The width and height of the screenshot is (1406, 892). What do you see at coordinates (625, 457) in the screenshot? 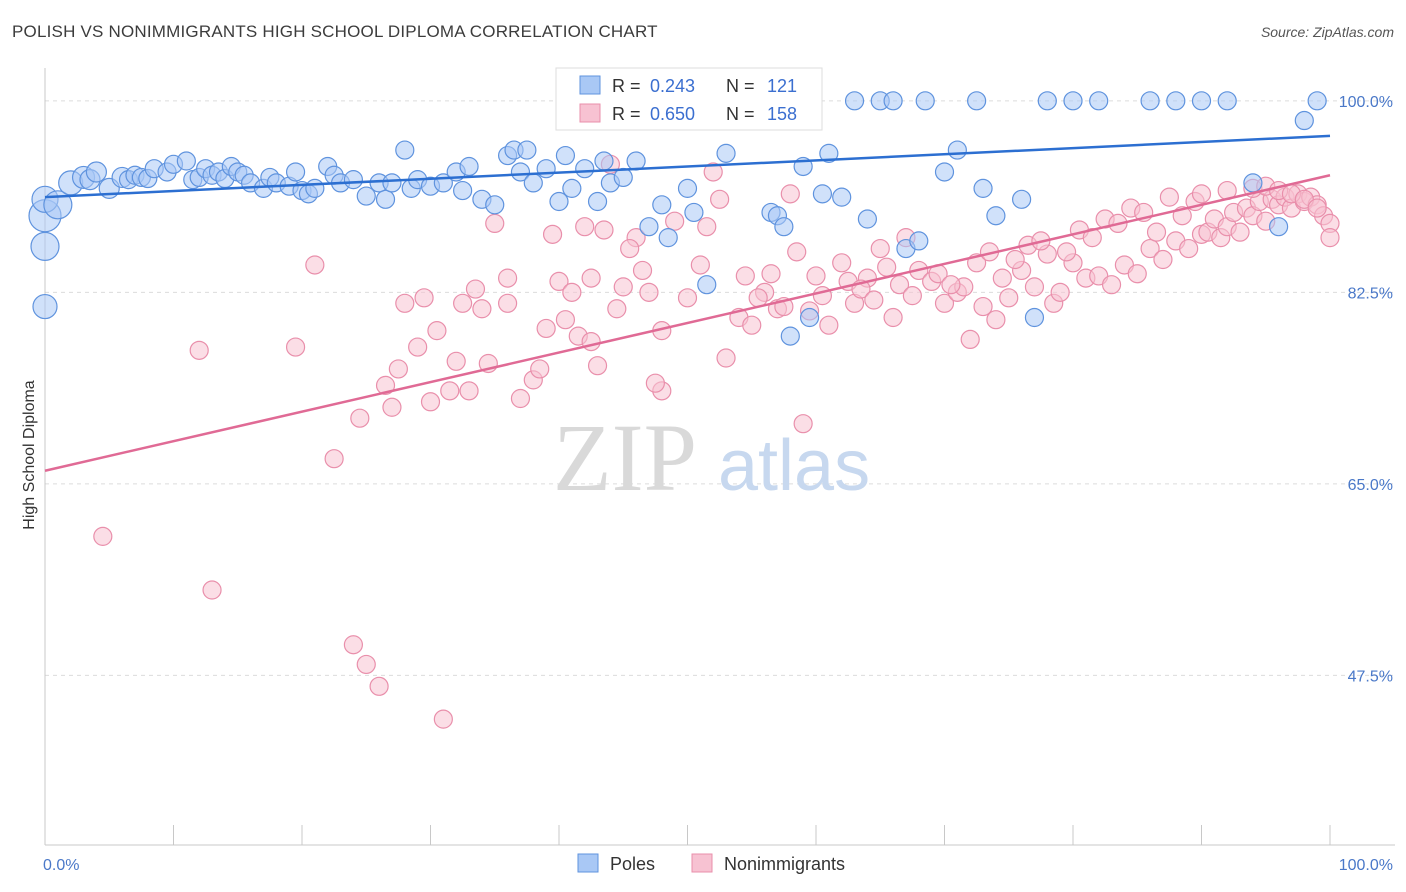
I see `watermark-zip: ZIP` at bounding box center [625, 457].